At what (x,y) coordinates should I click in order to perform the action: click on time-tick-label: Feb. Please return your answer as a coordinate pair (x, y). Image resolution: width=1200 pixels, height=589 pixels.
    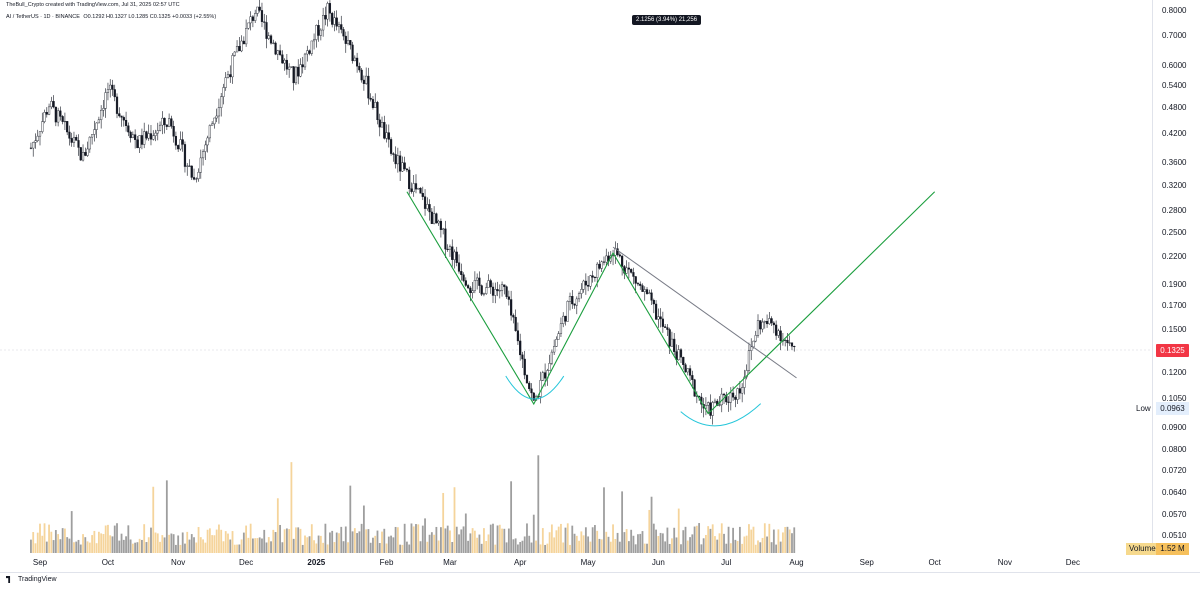
    Looking at the image, I should click on (386, 562).